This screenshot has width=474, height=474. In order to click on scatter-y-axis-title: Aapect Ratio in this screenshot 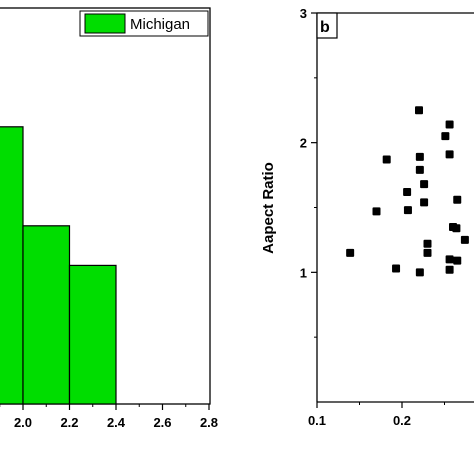, I will do `click(268, 208)`.